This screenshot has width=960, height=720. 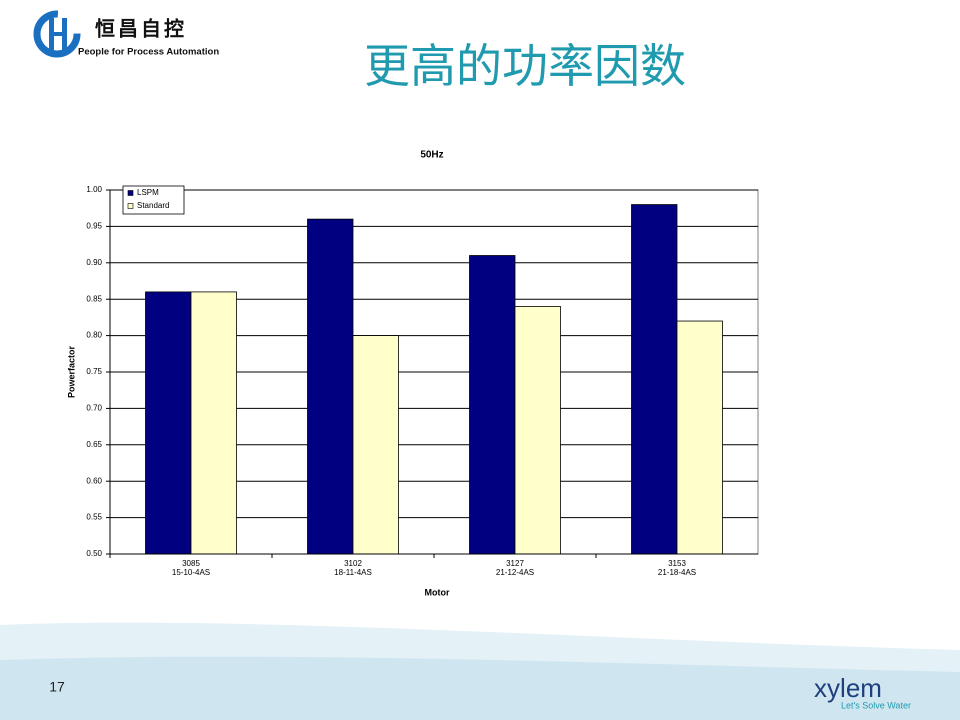 What do you see at coordinates (94, 517) in the screenshot?
I see `y-tick-label: 0.55` at bounding box center [94, 517].